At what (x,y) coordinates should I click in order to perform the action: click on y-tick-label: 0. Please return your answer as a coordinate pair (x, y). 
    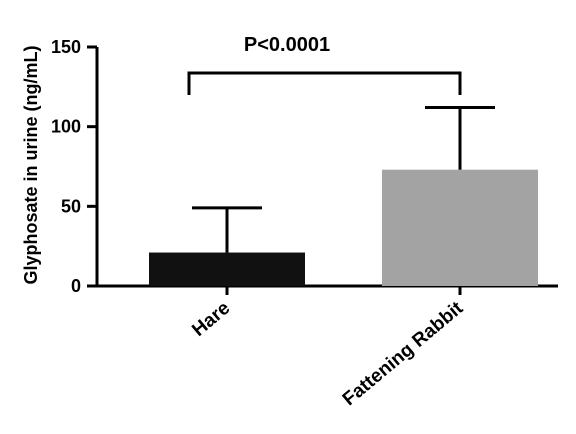
    Looking at the image, I should click on (76, 286).